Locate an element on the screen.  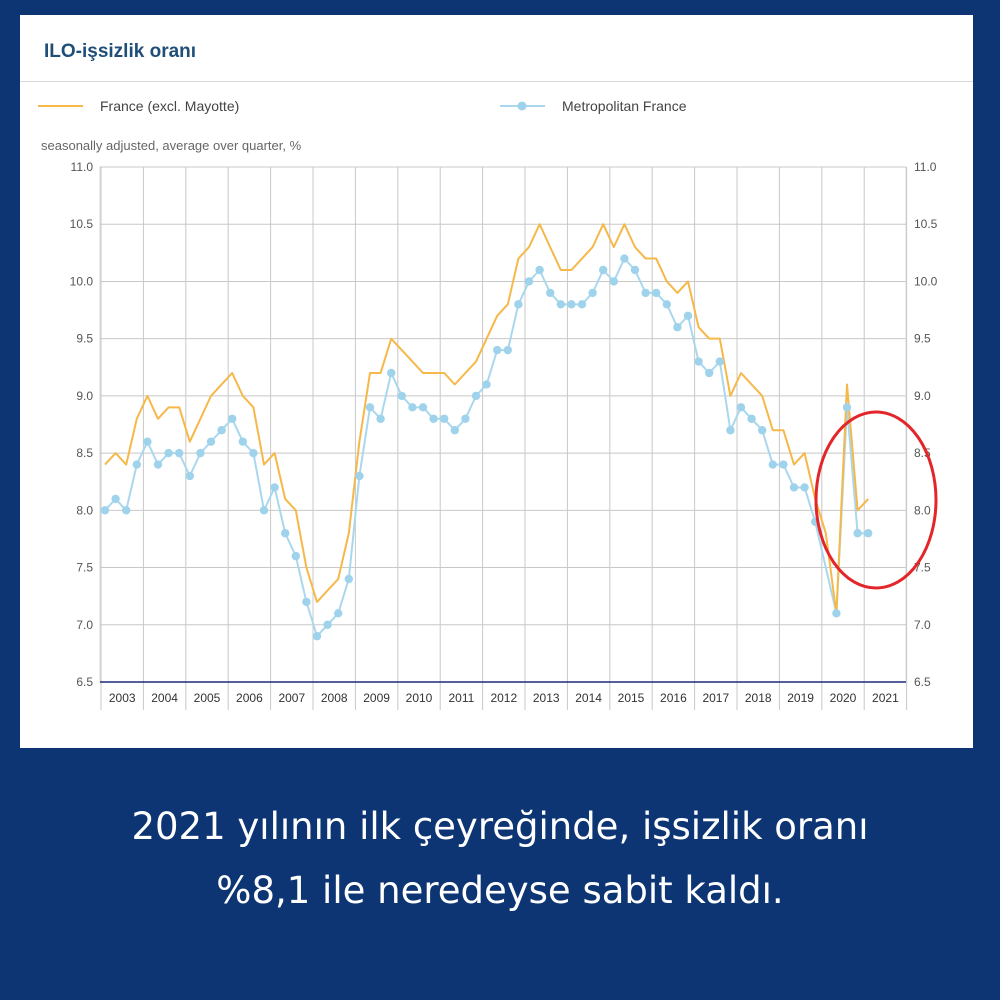
y-tick-label-right: 10.5 is located at coordinates (926, 224).